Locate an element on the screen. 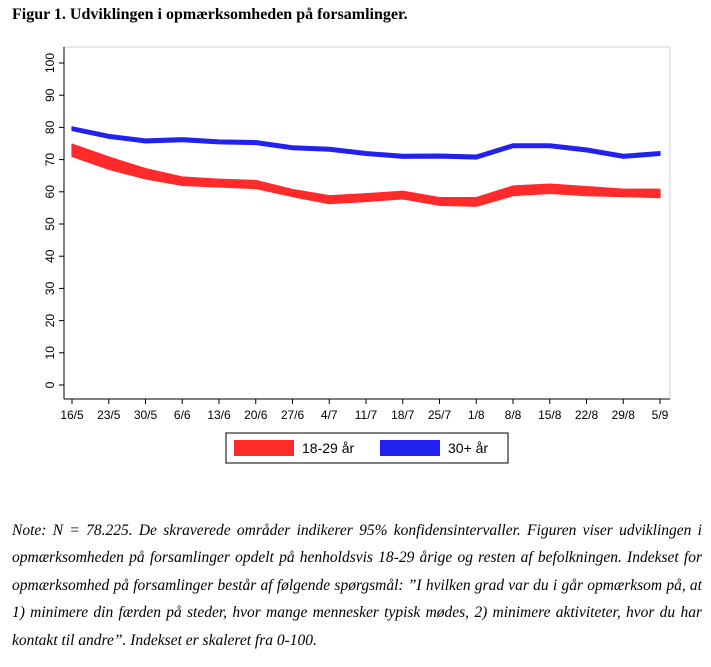 The height and width of the screenshot is (667, 711). x-tick-label: 30/5 is located at coordinates (146, 415).